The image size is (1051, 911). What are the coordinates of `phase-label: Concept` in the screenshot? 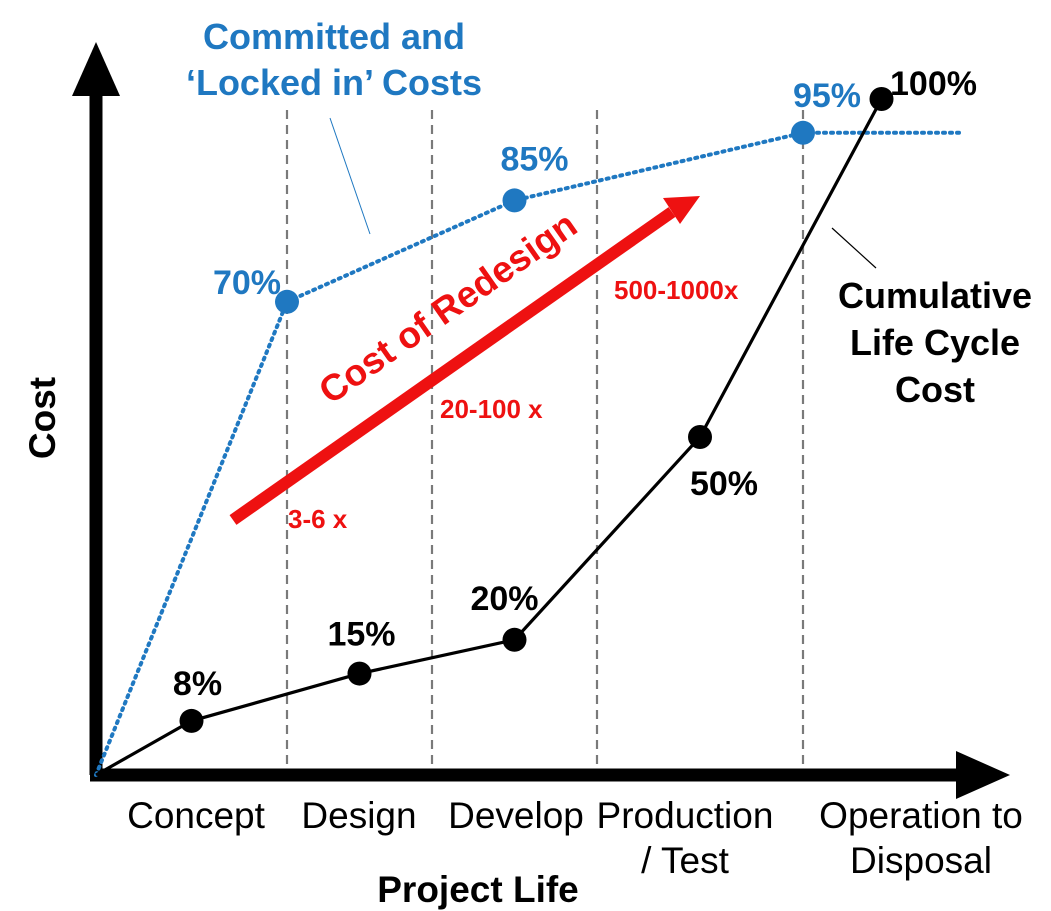 It's located at (196, 815).